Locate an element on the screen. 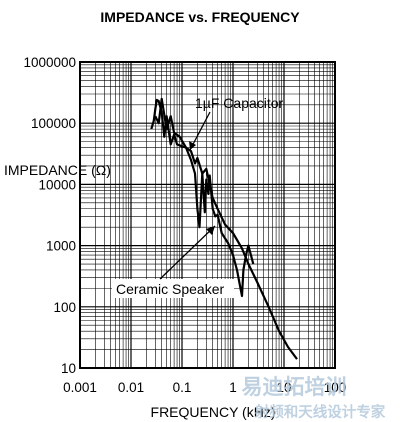 This screenshot has height=422, width=400. speaker-annotation-bg is located at coordinates (173, 288).